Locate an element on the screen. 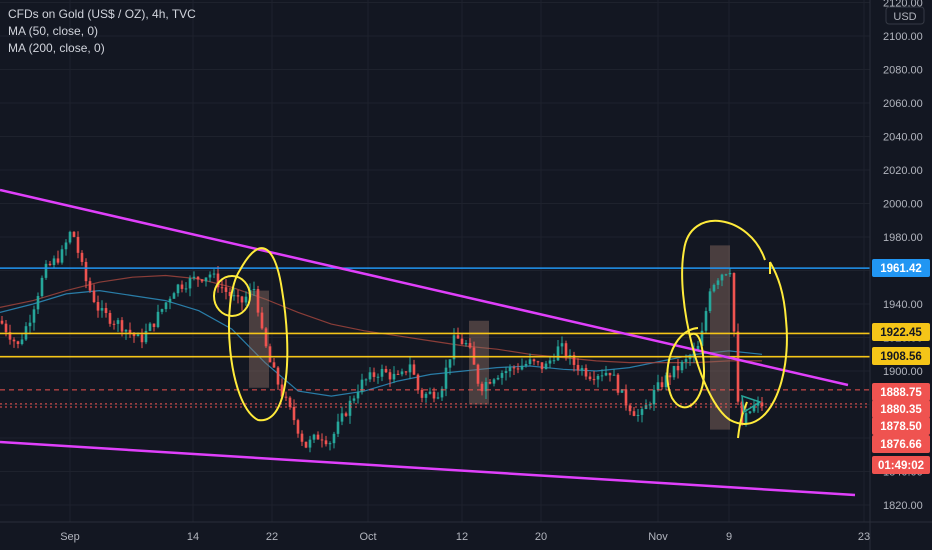 This screenshot has height=550, width=932. x-tick-label: 23 is located at coordinates (864, 537).